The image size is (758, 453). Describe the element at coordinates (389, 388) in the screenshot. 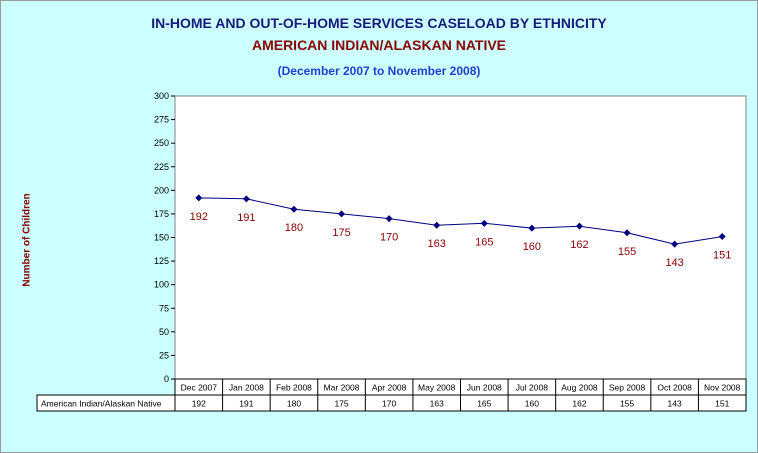

I see `x-tick-label: Apr 2008` at that location.